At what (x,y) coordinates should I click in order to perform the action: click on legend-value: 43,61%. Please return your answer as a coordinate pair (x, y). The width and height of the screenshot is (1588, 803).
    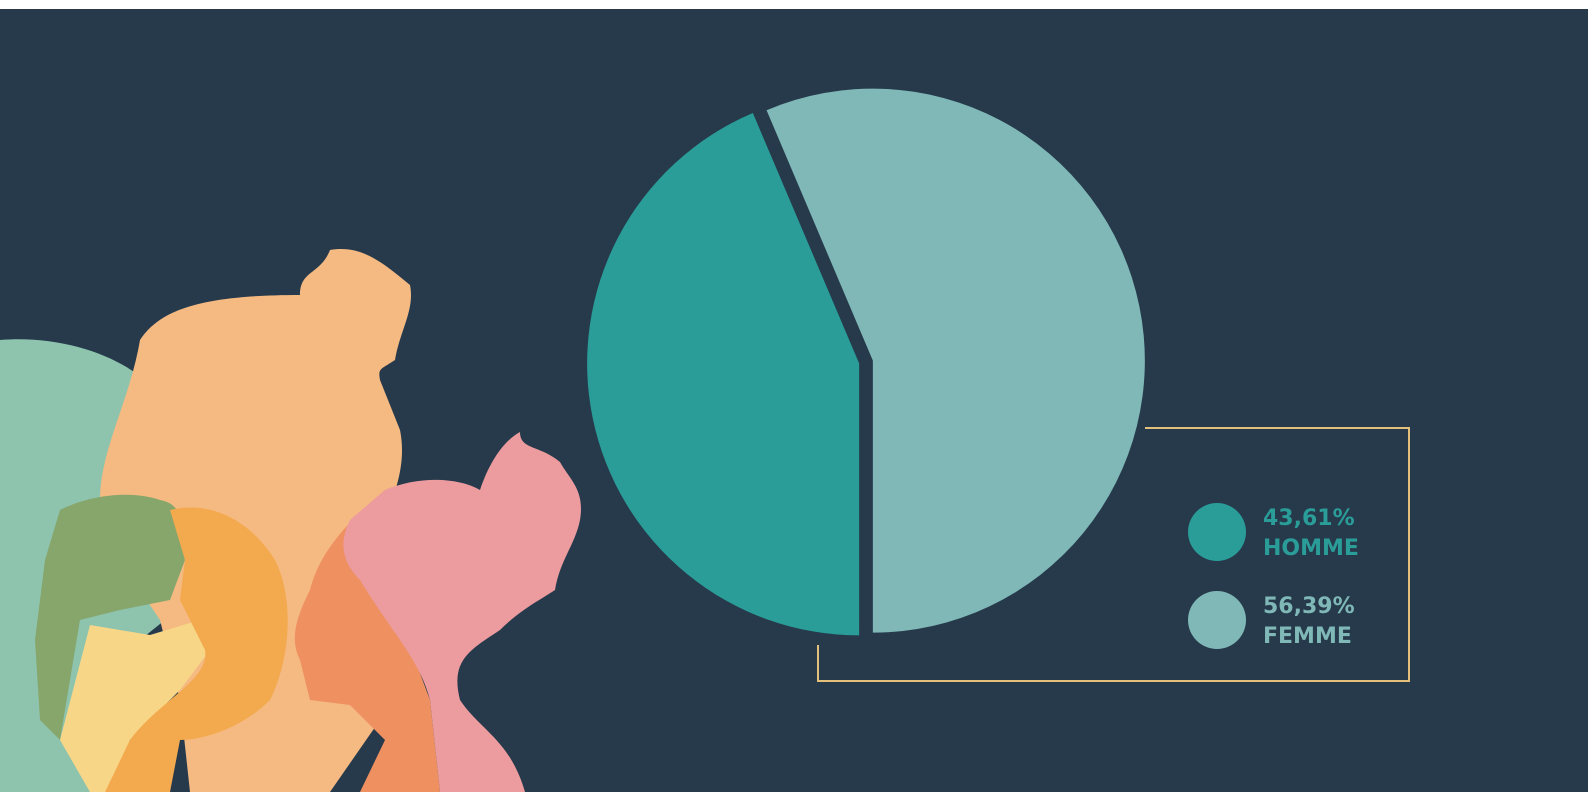
    Looking at the image, I should click on (1309, 518).